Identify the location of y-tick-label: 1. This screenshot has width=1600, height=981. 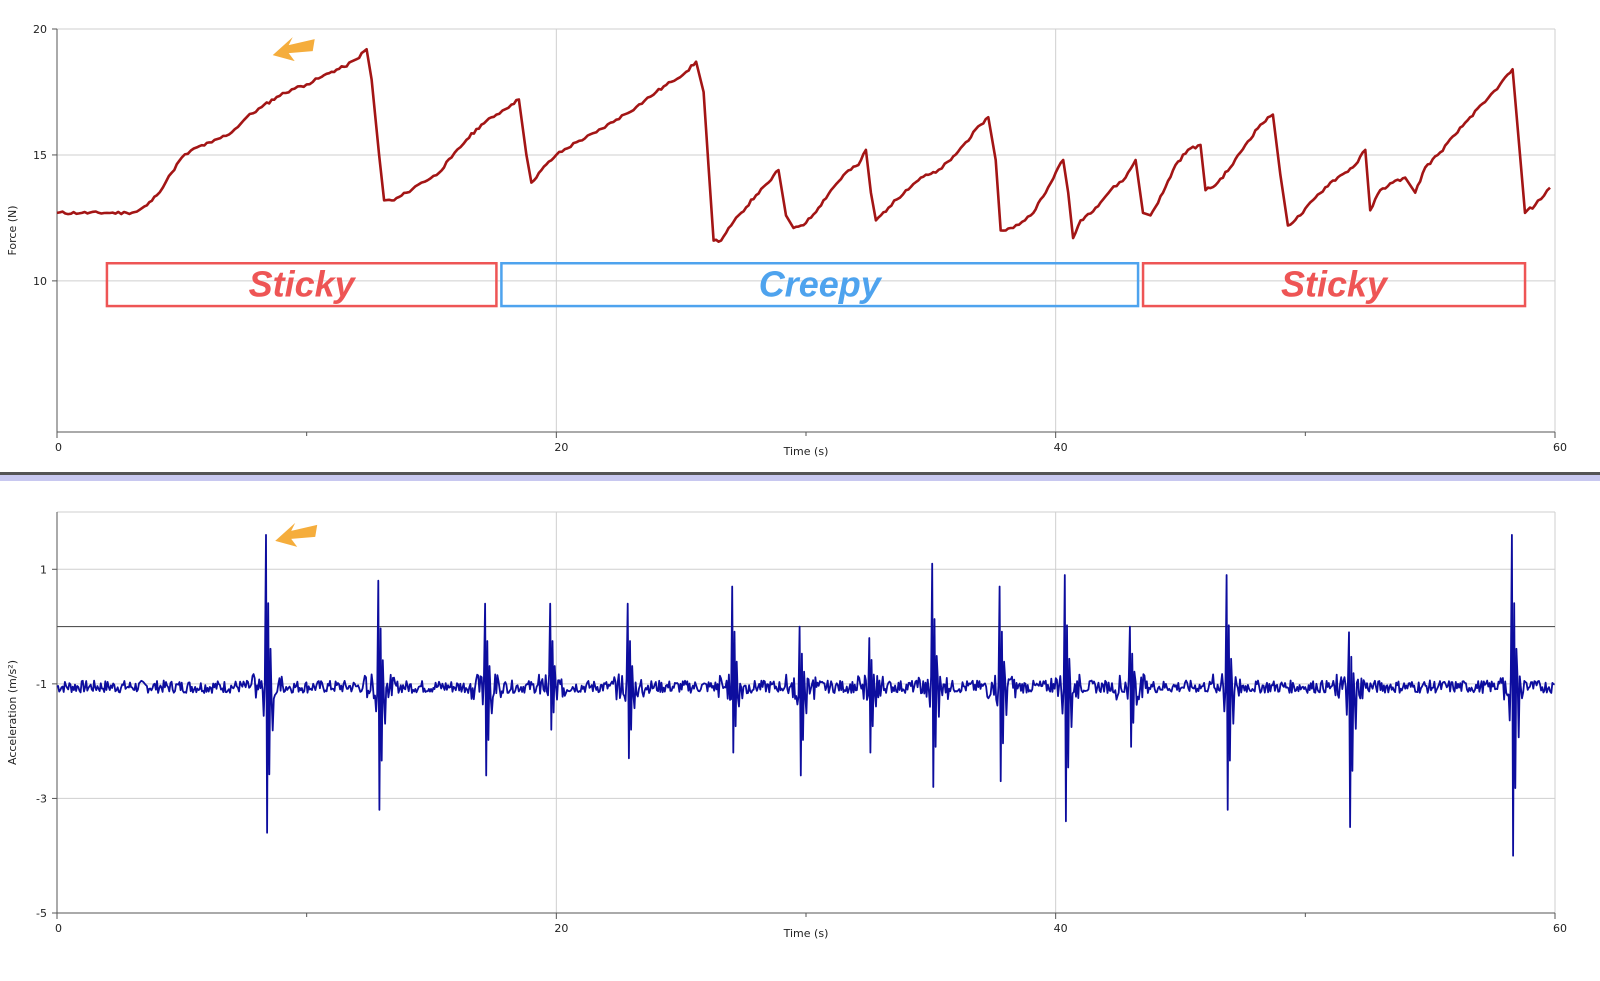
(43, 569).